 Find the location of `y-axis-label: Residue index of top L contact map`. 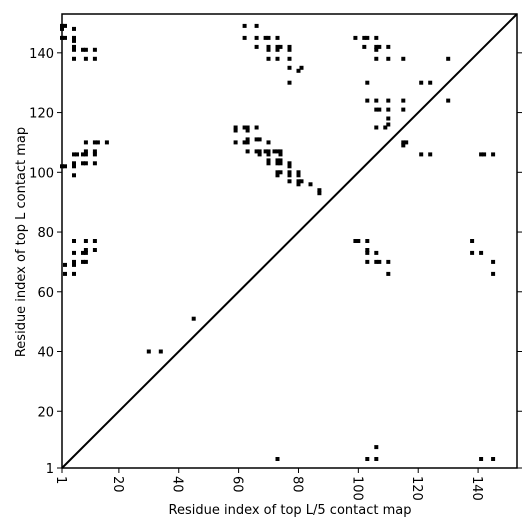

y-axis-label: Residue index of top L contact map is located at coordinates (21, 242).